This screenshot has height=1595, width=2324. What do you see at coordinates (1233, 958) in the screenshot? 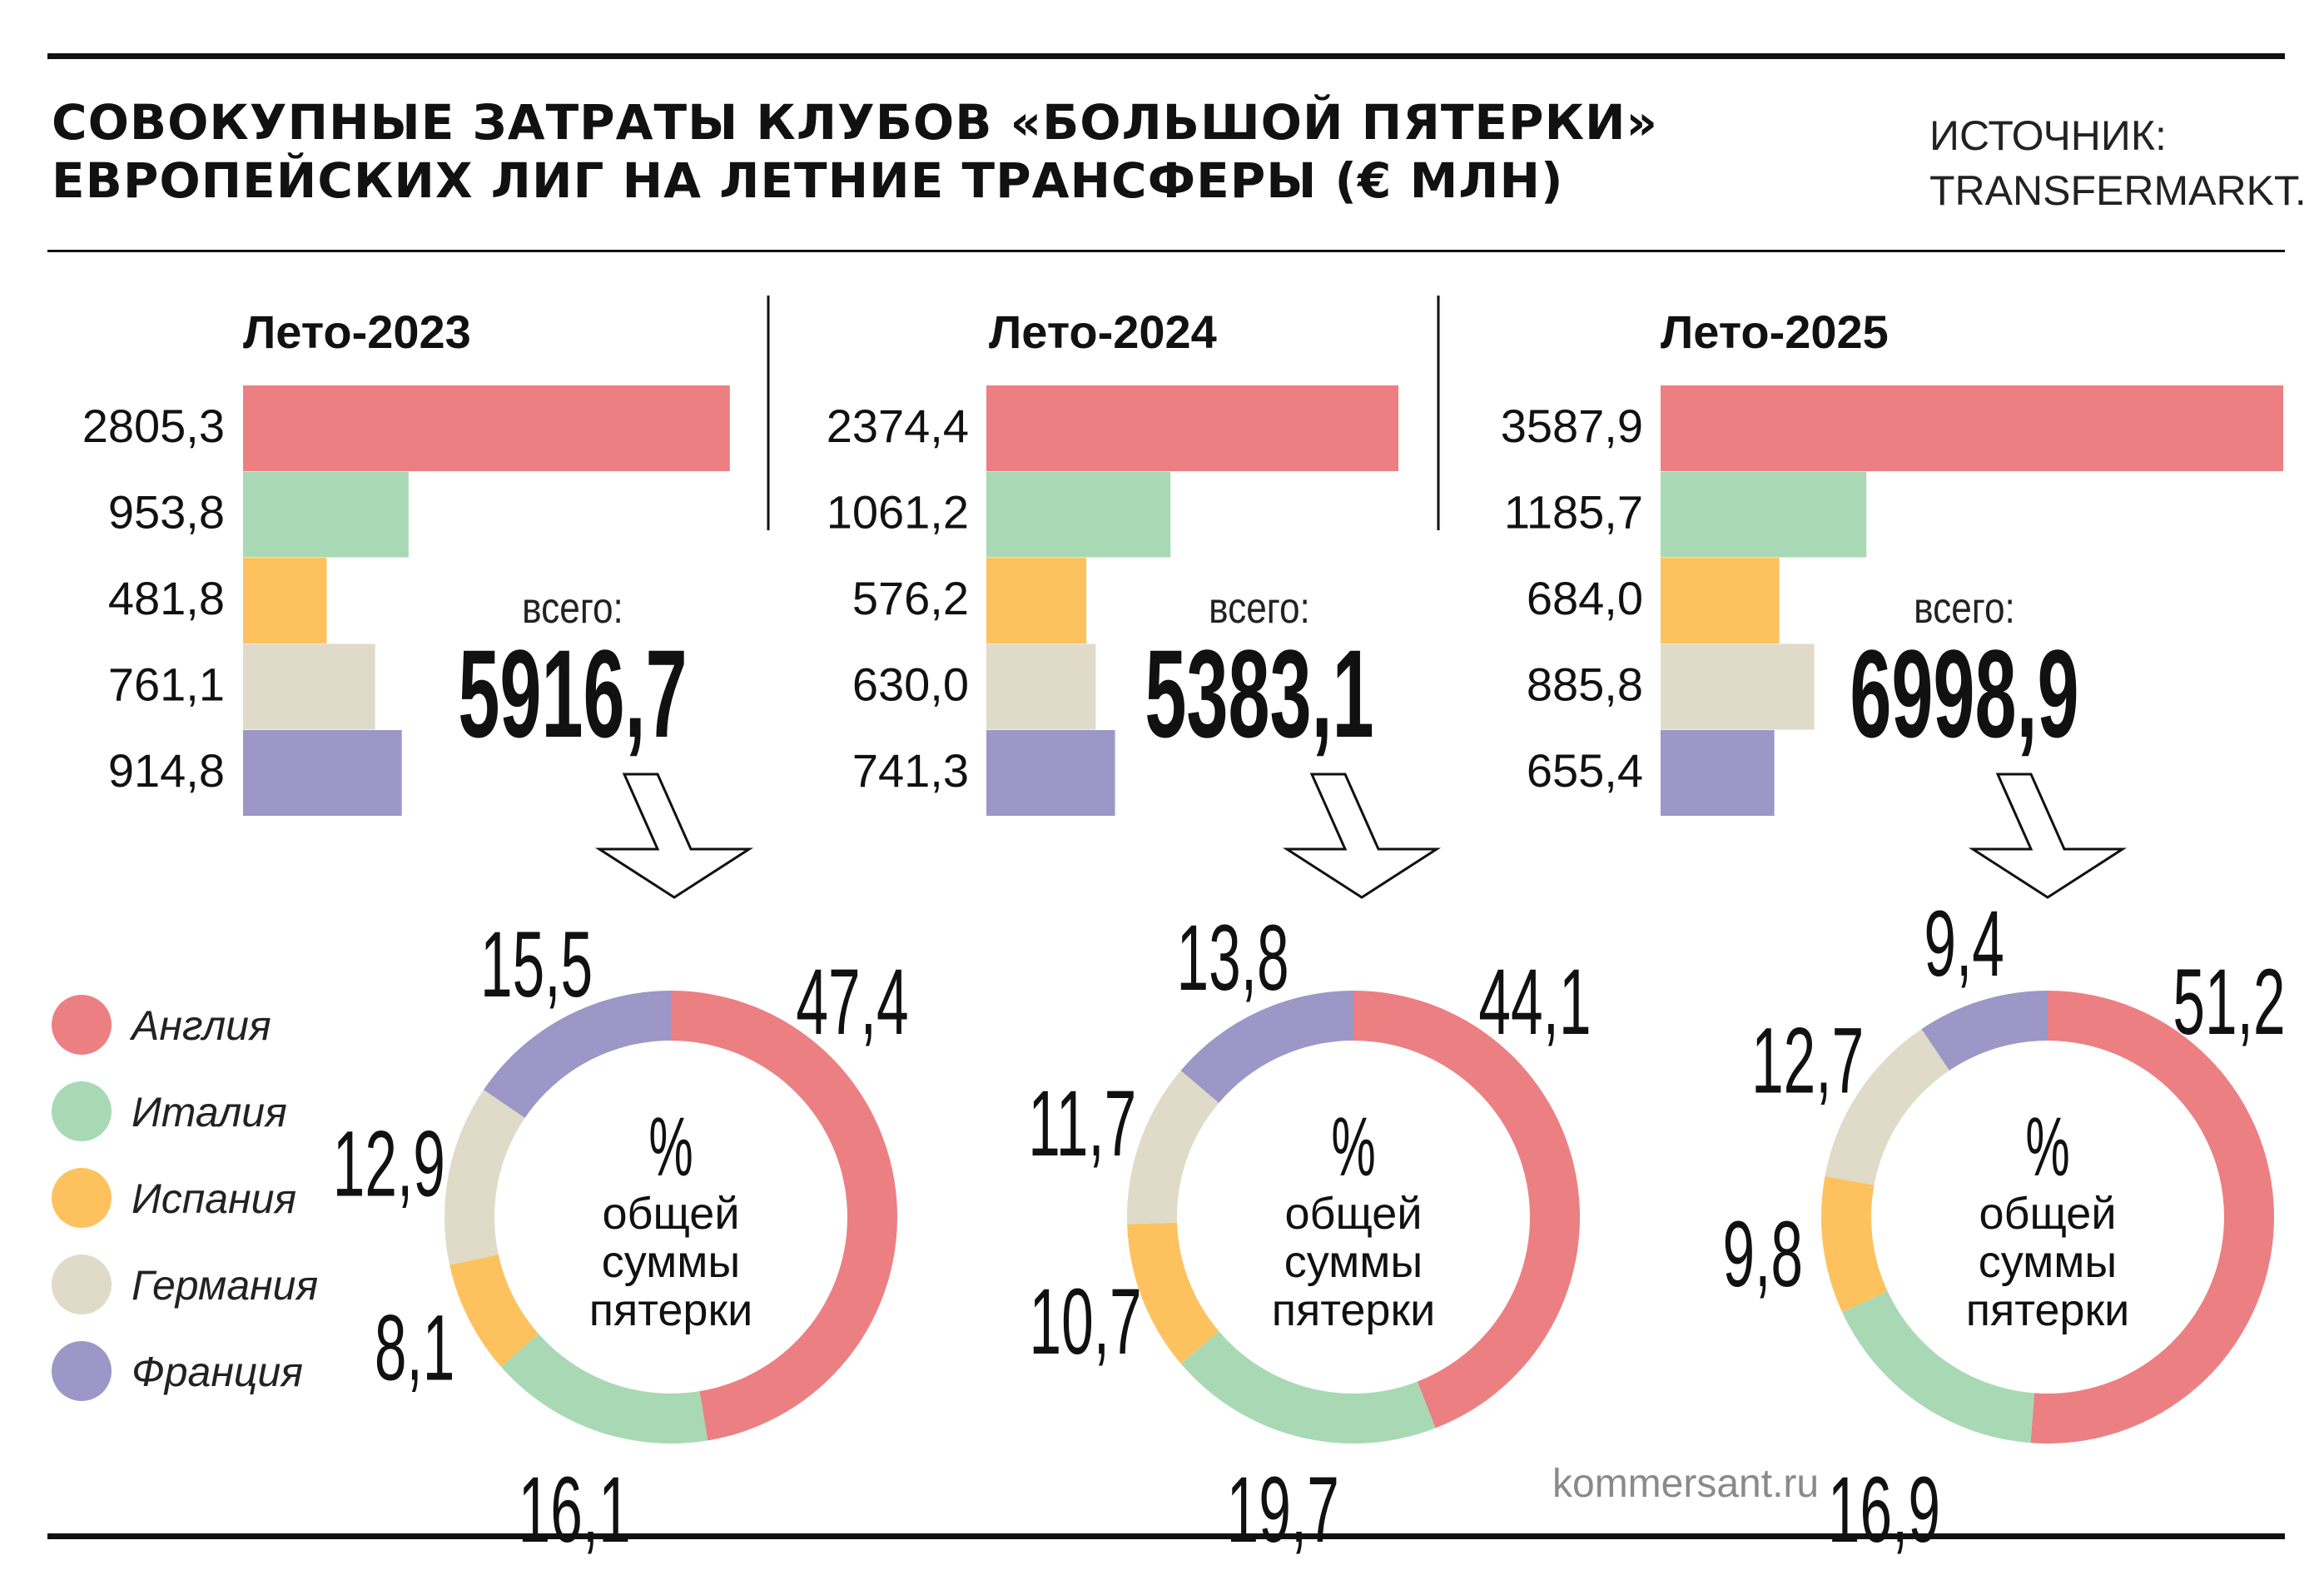
I see `donut-value-label: 13,8` at bounding box center [1233, 958].